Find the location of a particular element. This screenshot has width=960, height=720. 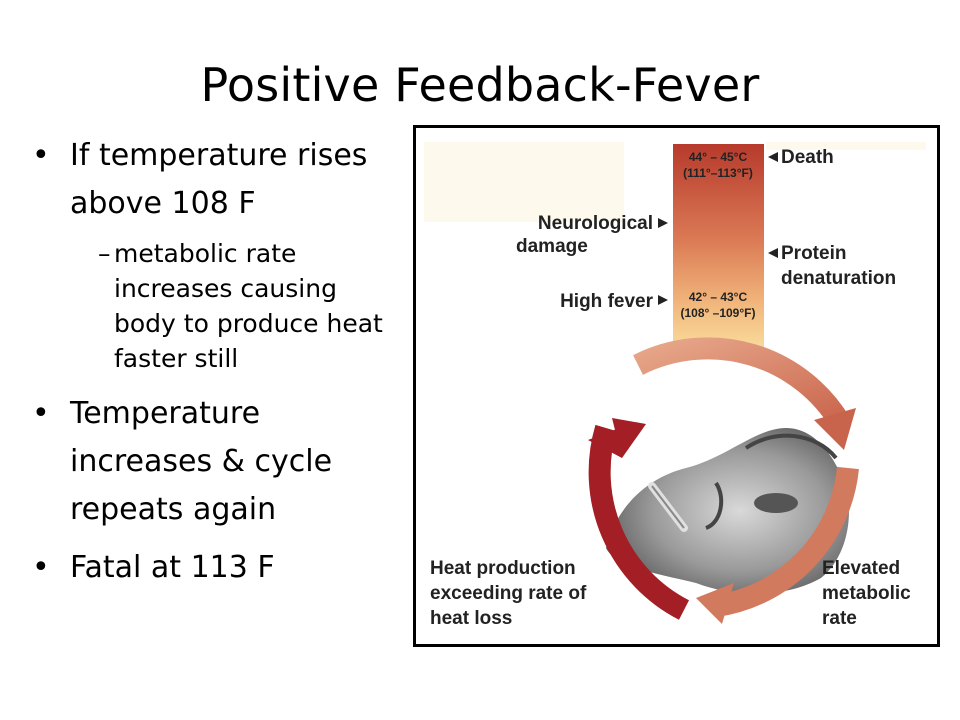

label-protein-line1: Protein is located at coordinates (813, 253).